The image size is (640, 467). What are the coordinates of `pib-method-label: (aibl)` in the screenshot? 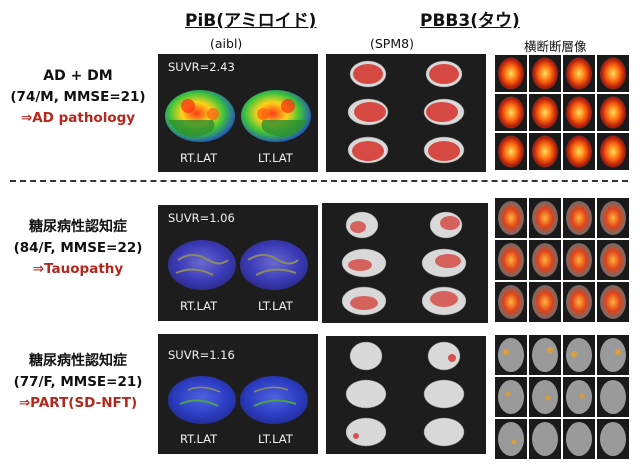 It's located at (226, 43).